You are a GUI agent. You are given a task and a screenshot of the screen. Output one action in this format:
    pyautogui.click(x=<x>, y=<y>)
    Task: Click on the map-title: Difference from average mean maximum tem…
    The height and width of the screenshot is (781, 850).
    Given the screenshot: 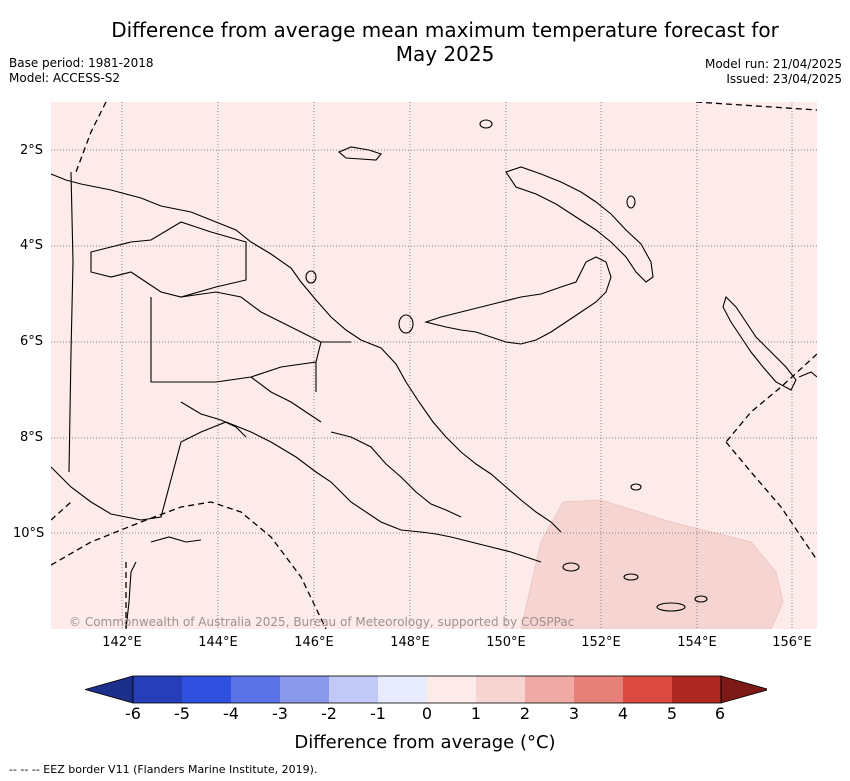 What is the action you would take?
    pyautogui.click(x=445, y=42)
    